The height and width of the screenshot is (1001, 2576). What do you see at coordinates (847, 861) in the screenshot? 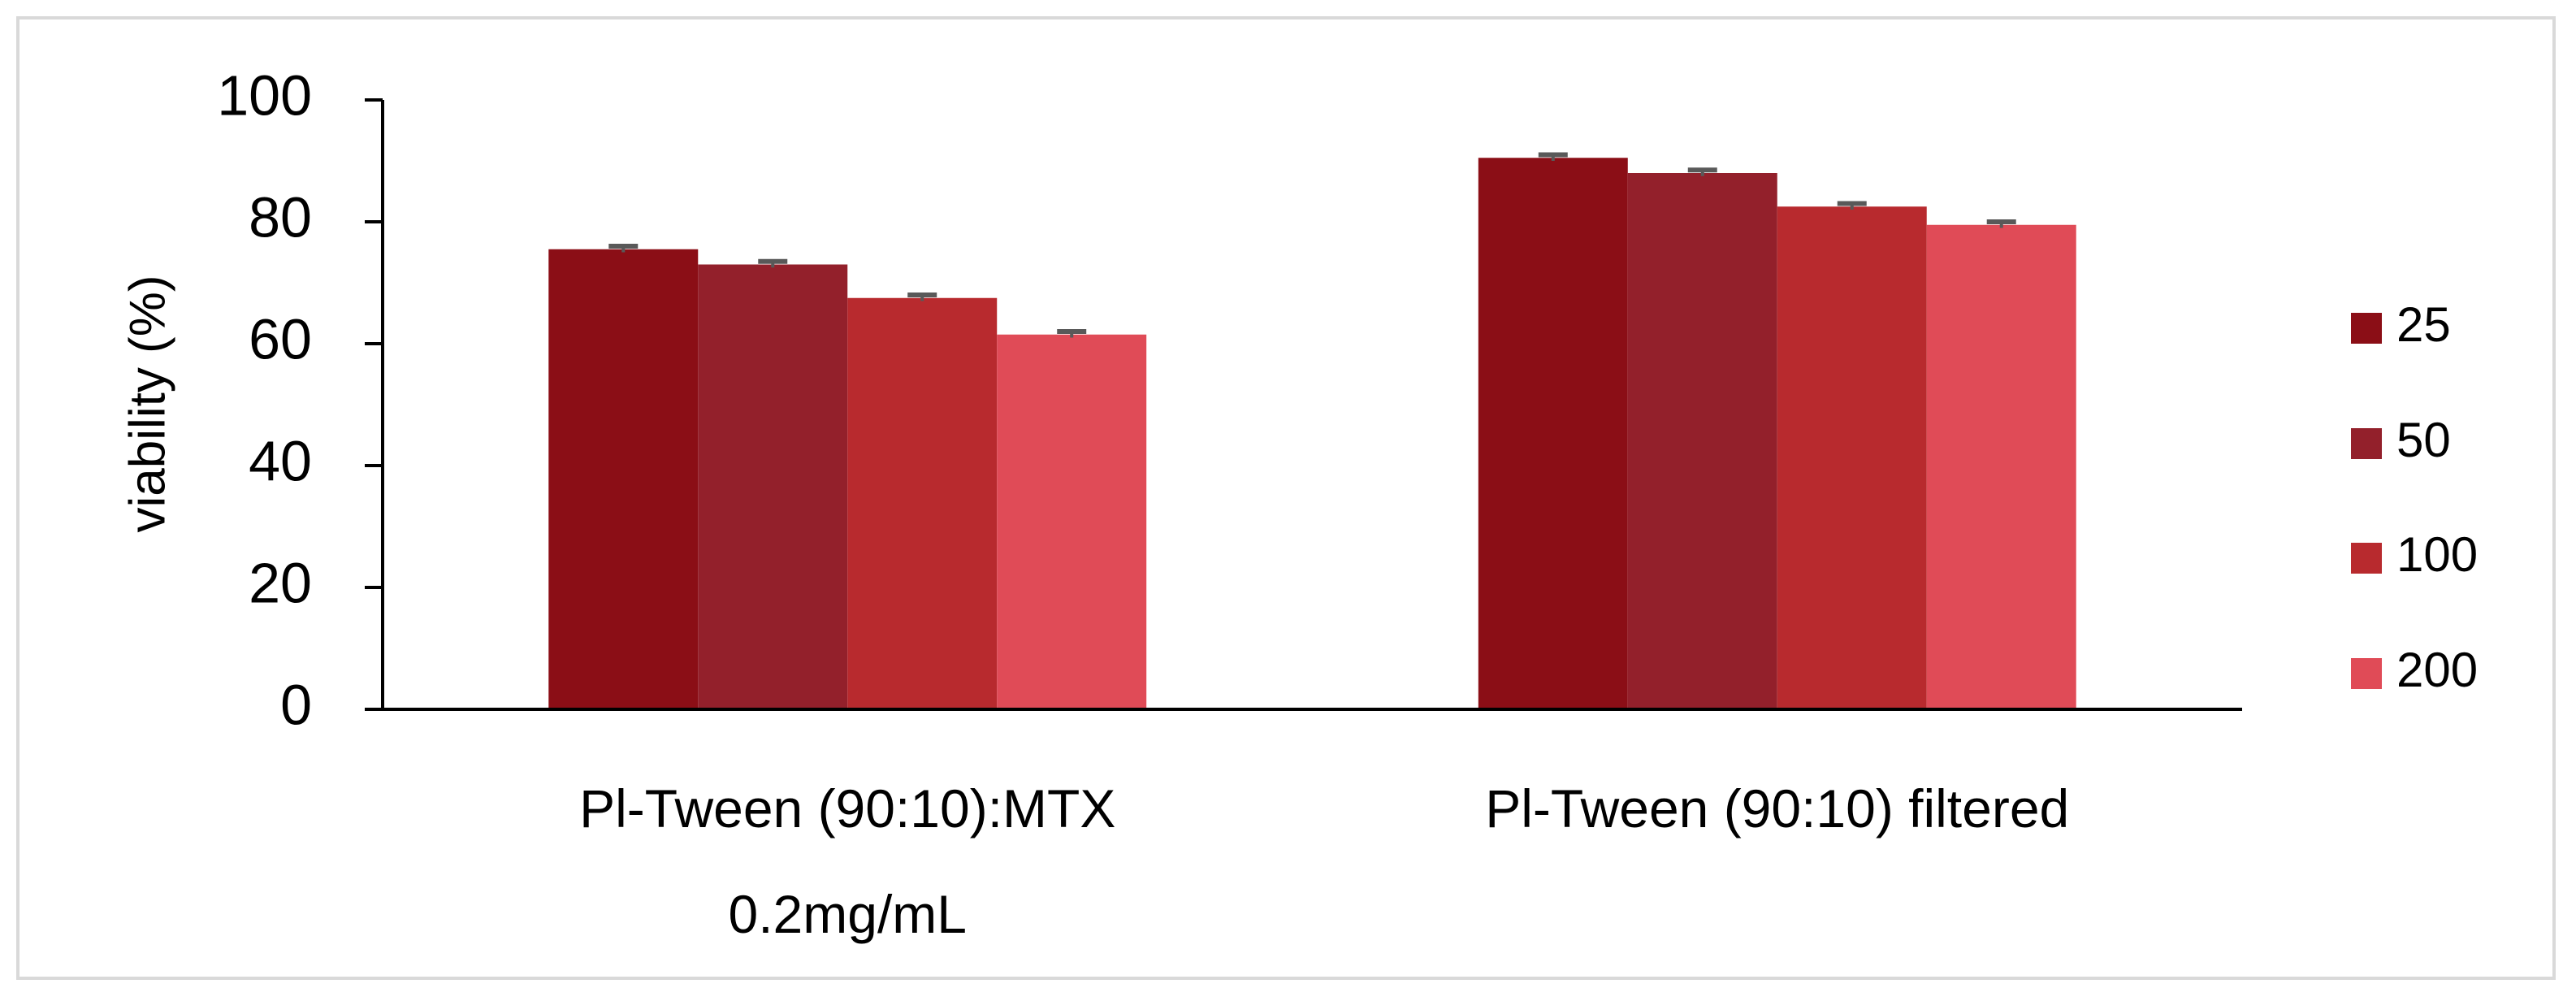
I see `x-tick-label: Pl-Tween (90:10):MTX 0.2mg/mL` at bounding box center [847, 861].